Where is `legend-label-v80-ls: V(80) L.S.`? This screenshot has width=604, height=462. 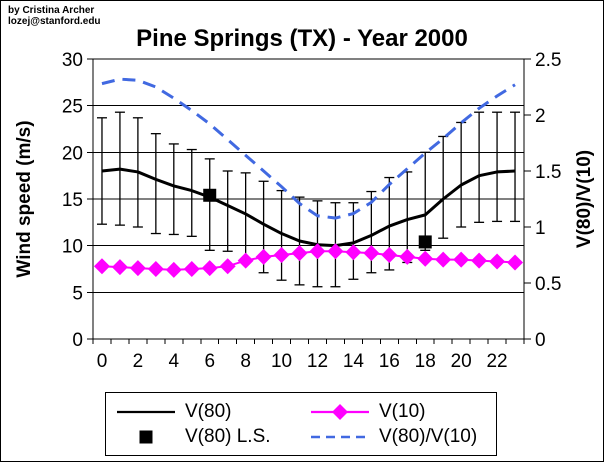 legend-label-v80-ls: V(80) L.S. is located at coordinates (228, 436).